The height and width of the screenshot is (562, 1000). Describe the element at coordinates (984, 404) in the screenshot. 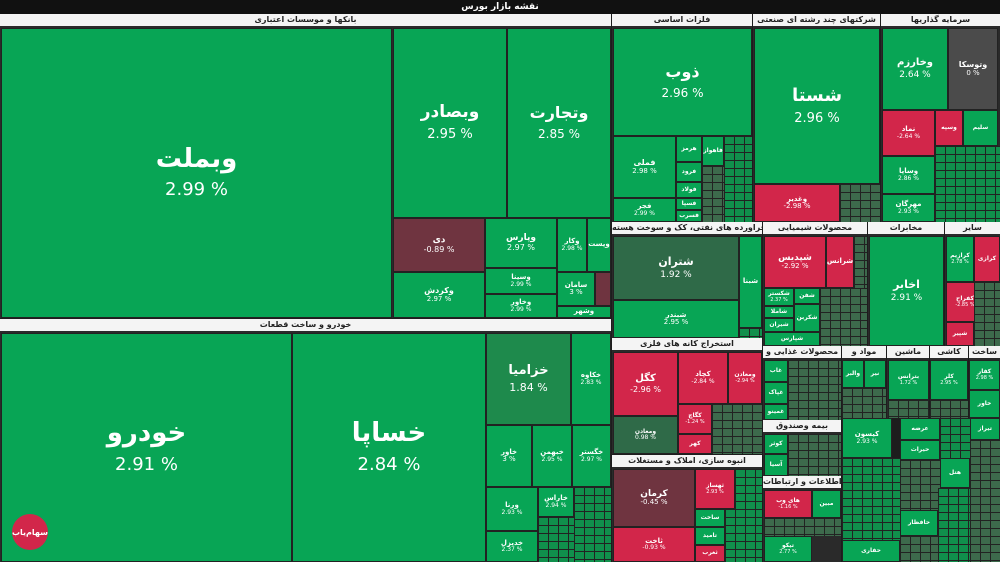

I see `tile-kharaz: خاور` at that location.